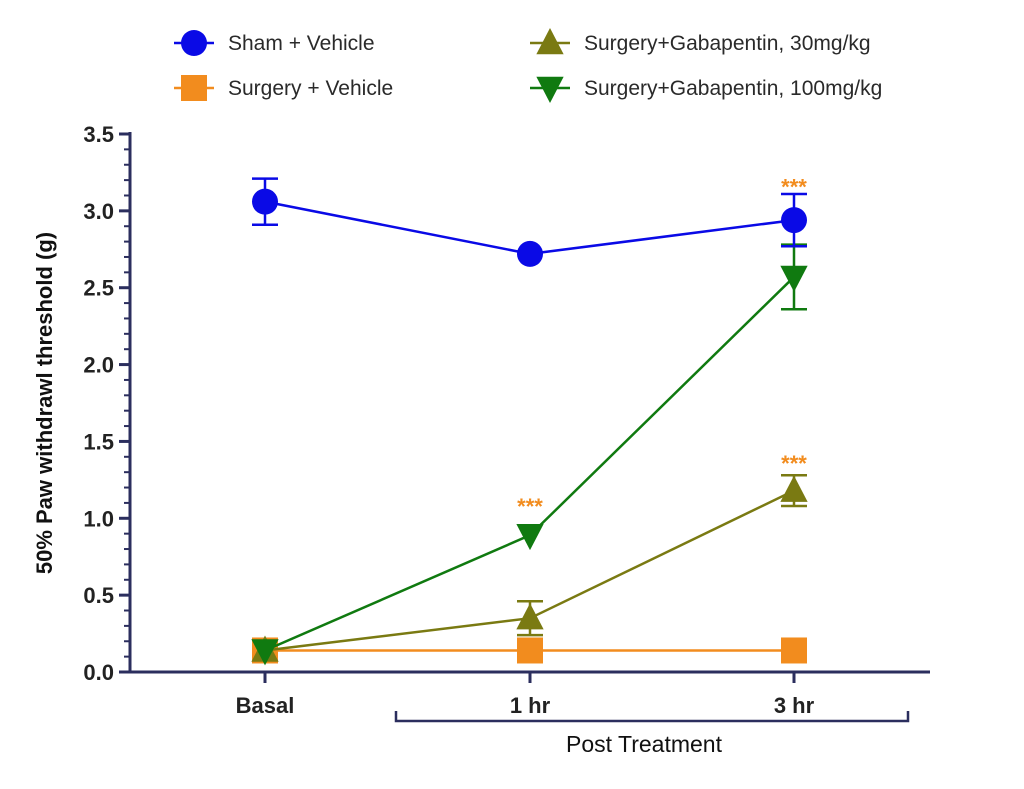  Describe the element at coordinates (530, 705) in the screenshot. I see `x-tick-label-1-hr: 1 hr` at that location.